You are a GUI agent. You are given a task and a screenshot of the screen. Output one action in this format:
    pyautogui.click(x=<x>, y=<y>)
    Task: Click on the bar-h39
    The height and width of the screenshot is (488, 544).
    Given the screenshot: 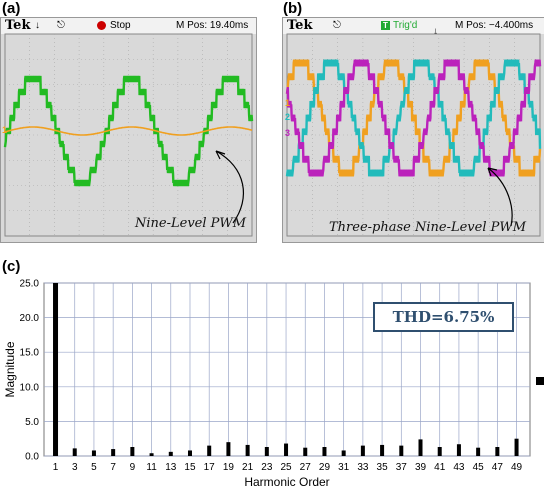 What is the action you would take?
    pyautogui.click(x=420, y=447)
    